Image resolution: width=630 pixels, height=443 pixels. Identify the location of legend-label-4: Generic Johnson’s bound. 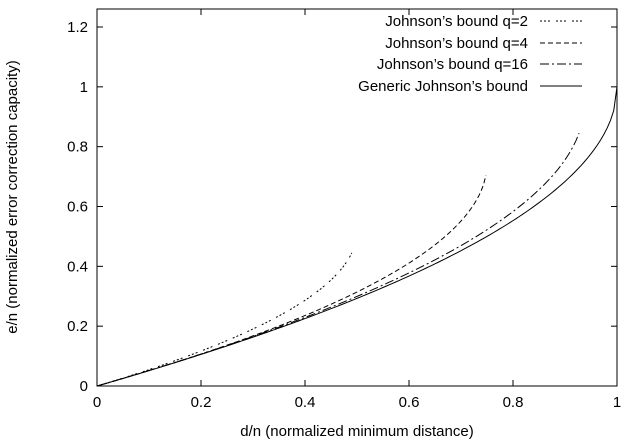
(443, 86).